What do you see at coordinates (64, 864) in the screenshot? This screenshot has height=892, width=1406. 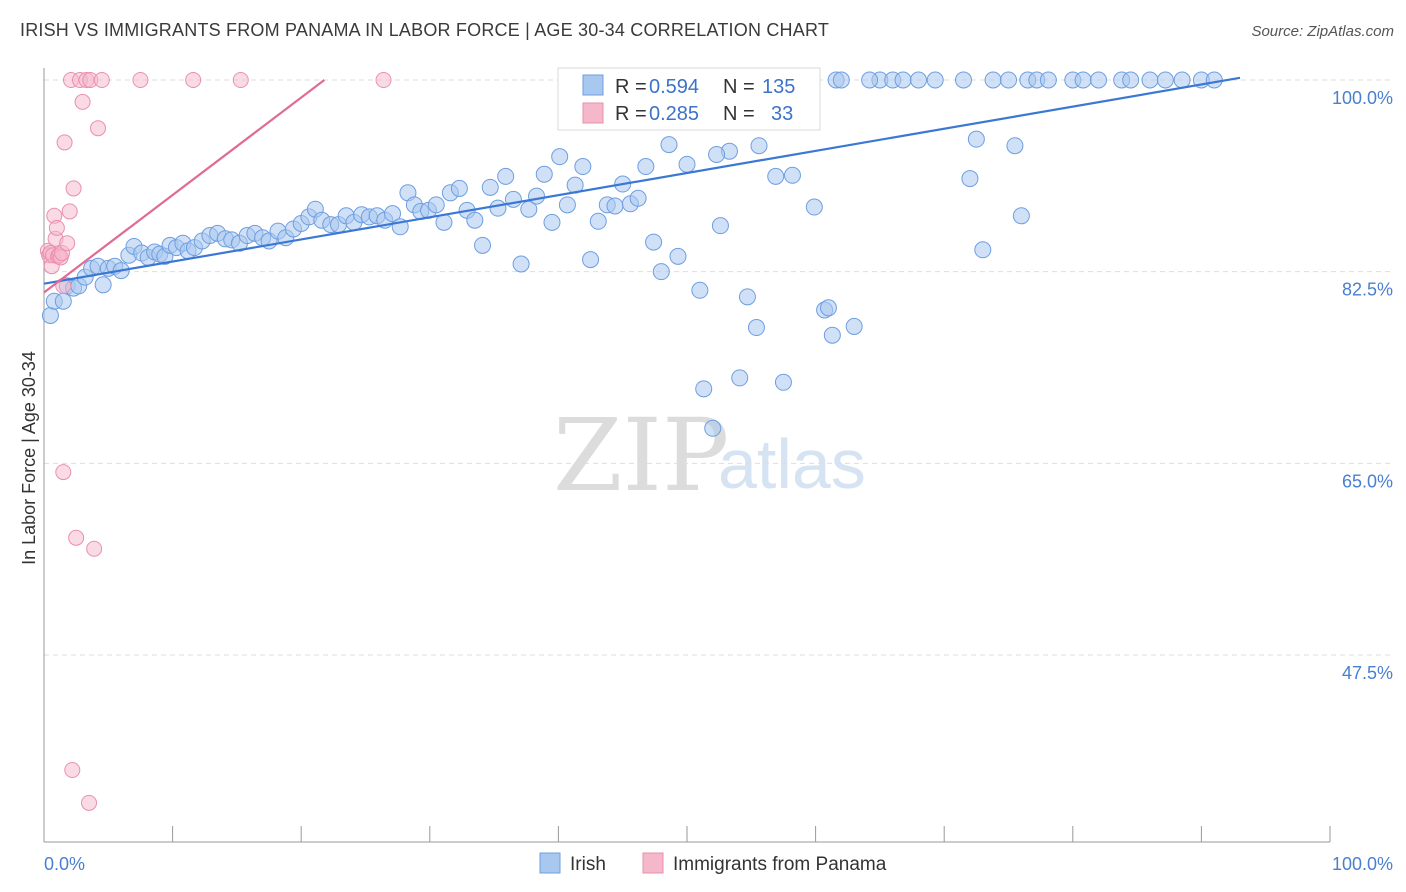 I see `x-tick-label-min: 0.0%` at bounding box center [64, 864].